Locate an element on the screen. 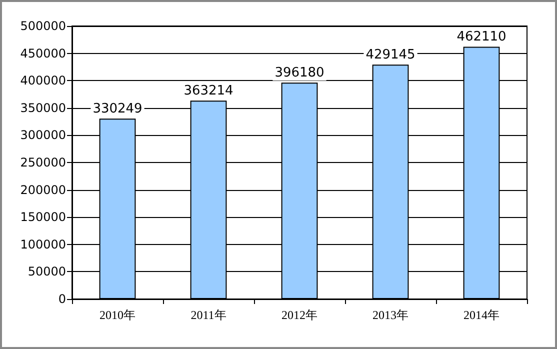  data-label: 330249 is located at coordinates (117, 109).